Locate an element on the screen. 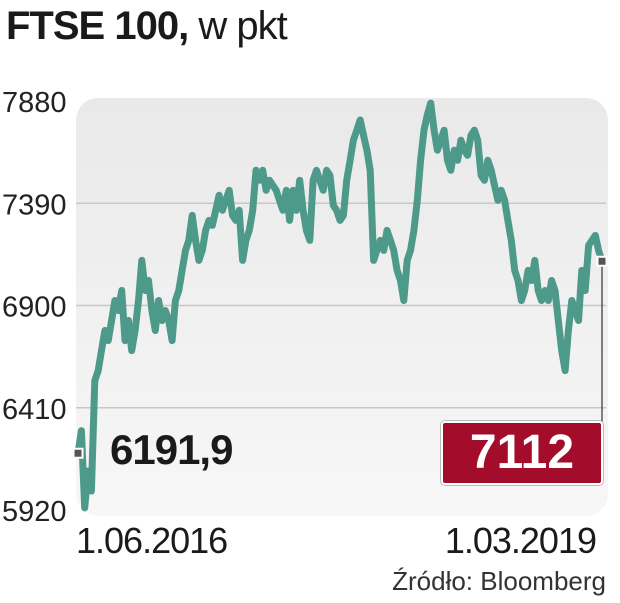 Image resolution: width=620 pixels, height=603 pixels. y-tick-label: 7880 is located at coordinates (34, 103).